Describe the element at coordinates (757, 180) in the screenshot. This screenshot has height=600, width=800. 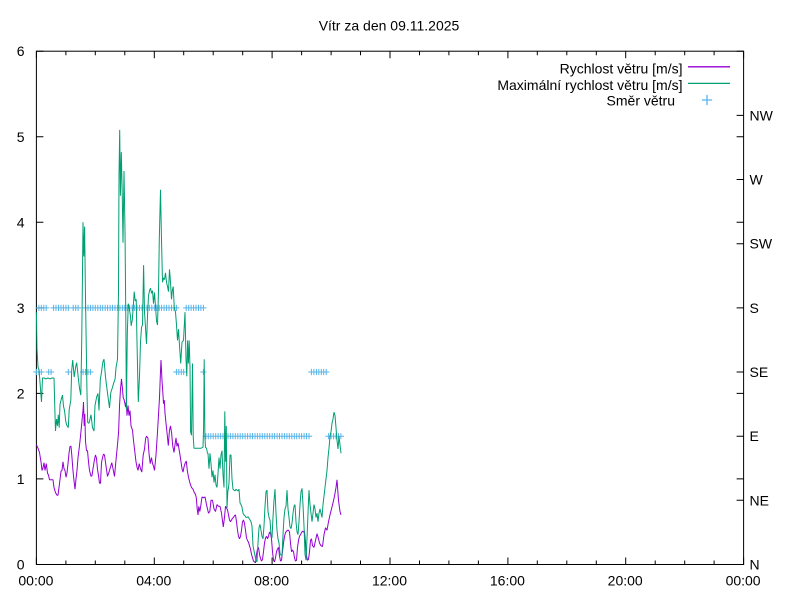
I see `svg-text: W` at that location.